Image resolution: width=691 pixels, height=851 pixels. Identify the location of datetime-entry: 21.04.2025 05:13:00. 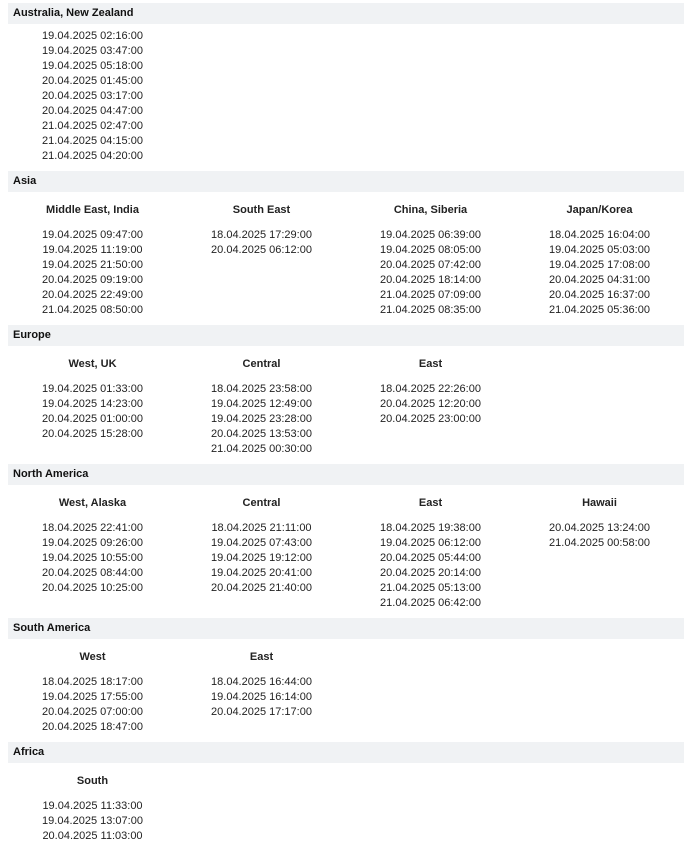
(430, 588).